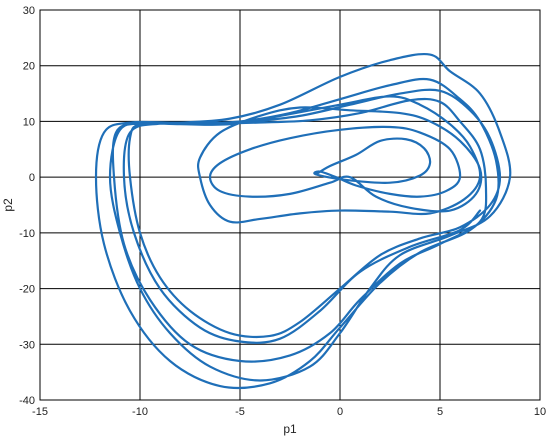 Image resolution: width=550 pixels, height=441 pixels. I want to click on y-tick-label: 20, so click(29, 67).